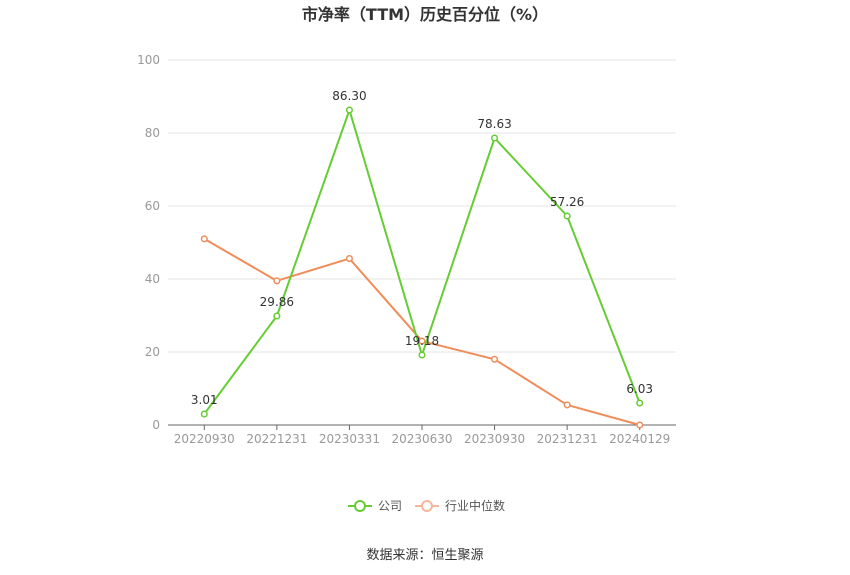  What do you see at coordinates (639, 389) in the screenshot?
I see `data-label: 6.03` at bounding box center [639, 389].